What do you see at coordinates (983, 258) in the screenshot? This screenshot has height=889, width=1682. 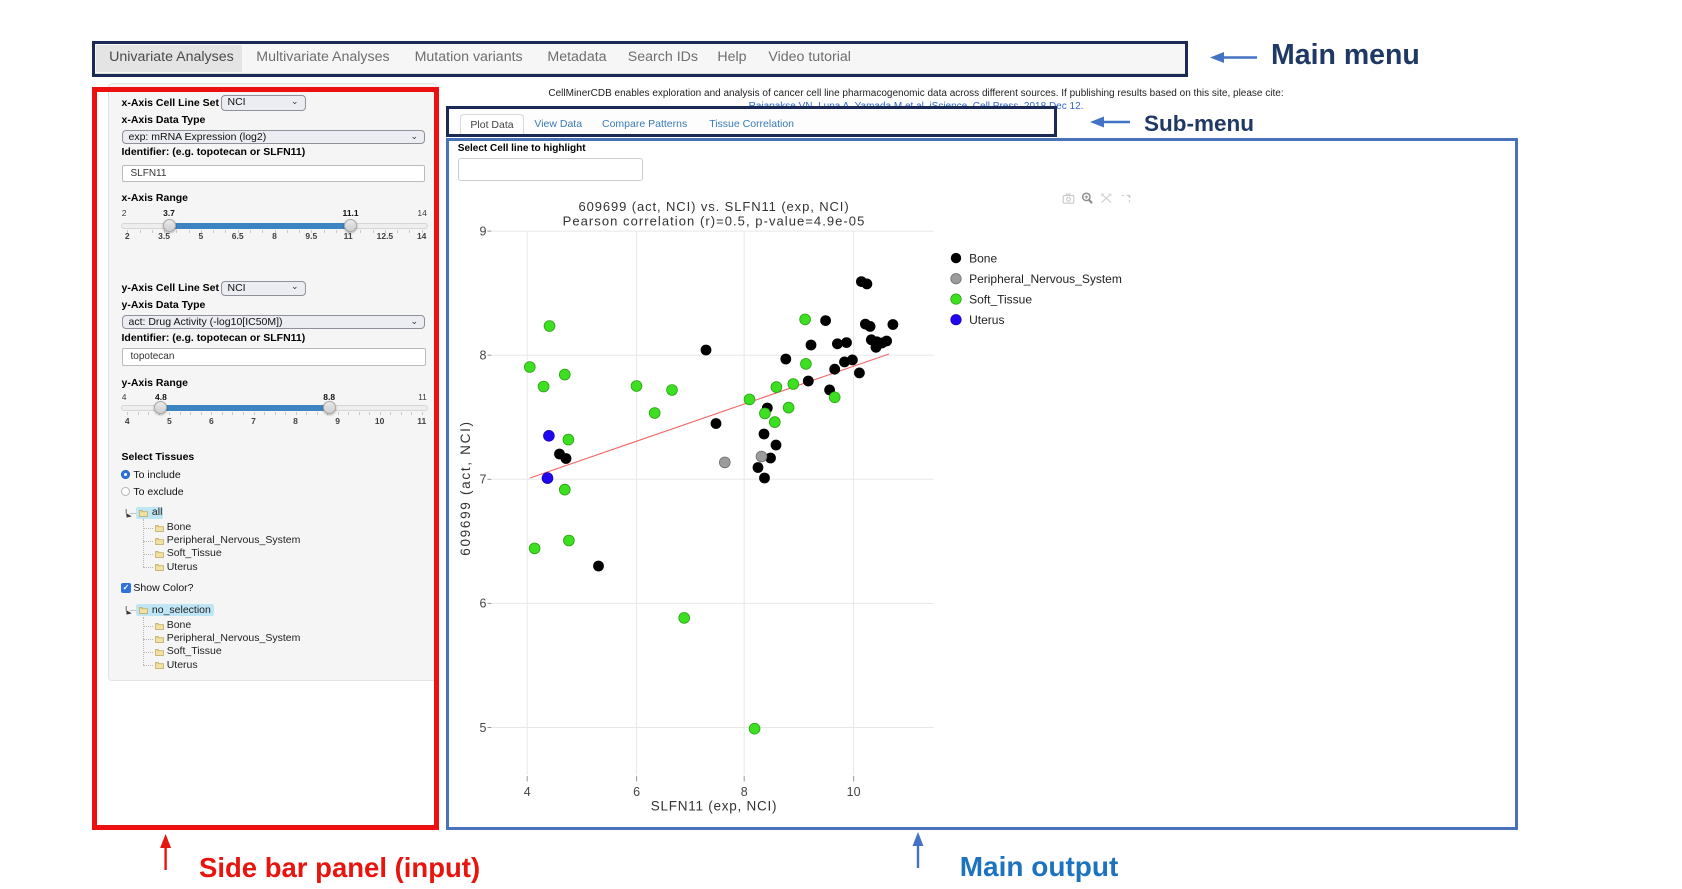 I see `svg-text: Bone` at bounding box center [983, 258].